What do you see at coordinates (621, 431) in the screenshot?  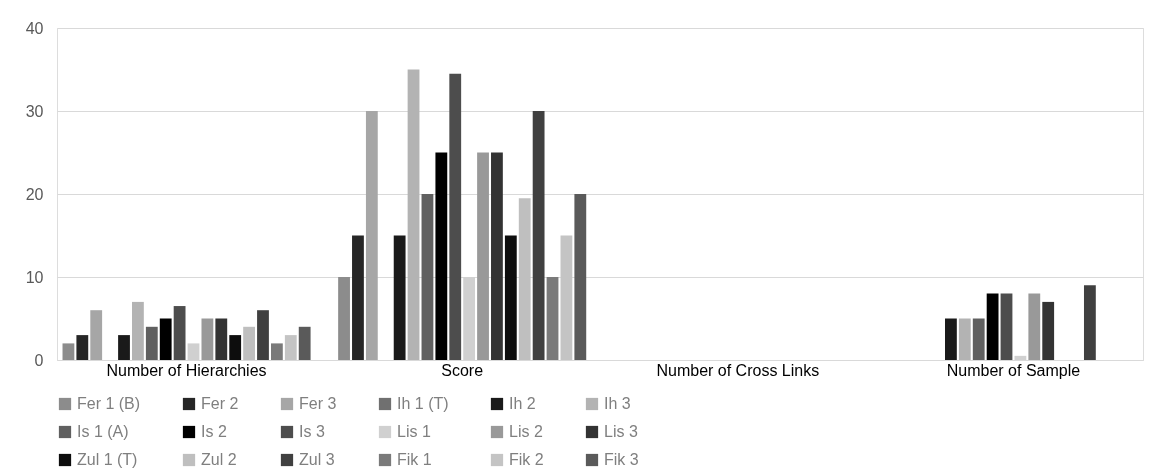 I see `legend-label: Lis 3` at bounding box center [621, 431].